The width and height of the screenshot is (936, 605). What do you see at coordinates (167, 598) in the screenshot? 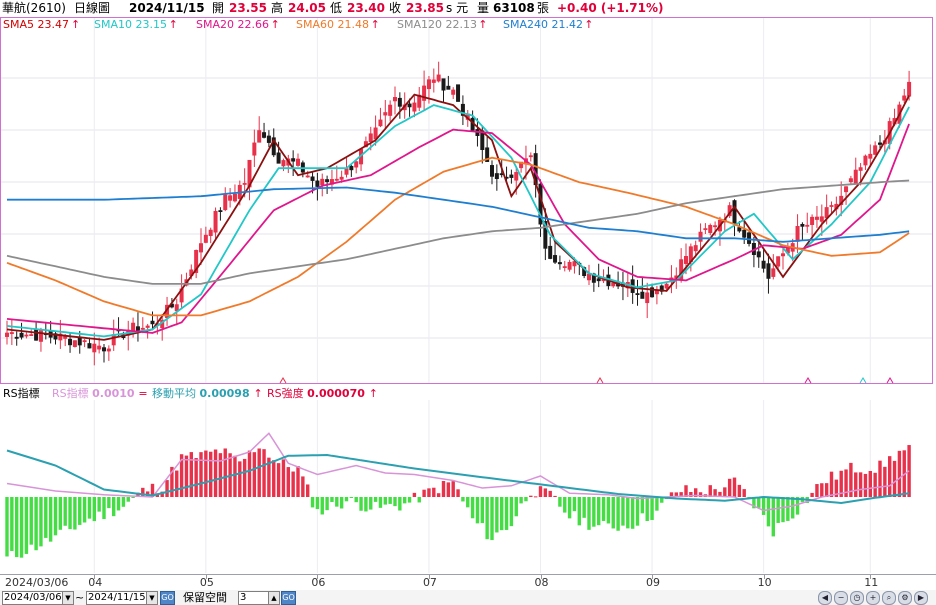
I see `date-go-button: GO` at bounding box center [167, 598].